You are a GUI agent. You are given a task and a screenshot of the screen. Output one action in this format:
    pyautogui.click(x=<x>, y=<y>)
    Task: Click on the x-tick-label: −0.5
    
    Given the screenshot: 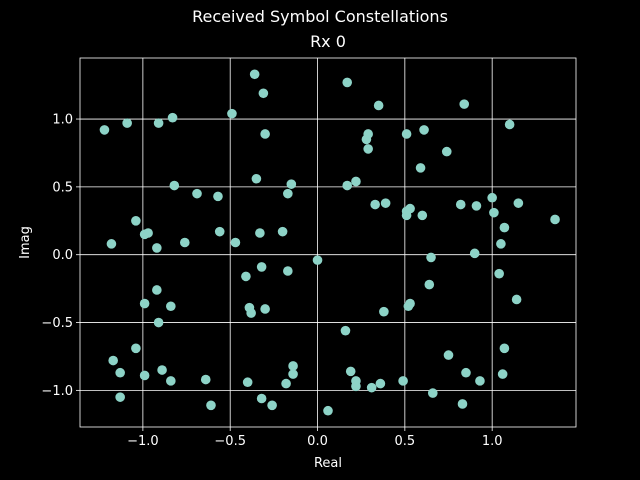 What is the action you would take?
    pyautogui.click(x=230, y=441)
    